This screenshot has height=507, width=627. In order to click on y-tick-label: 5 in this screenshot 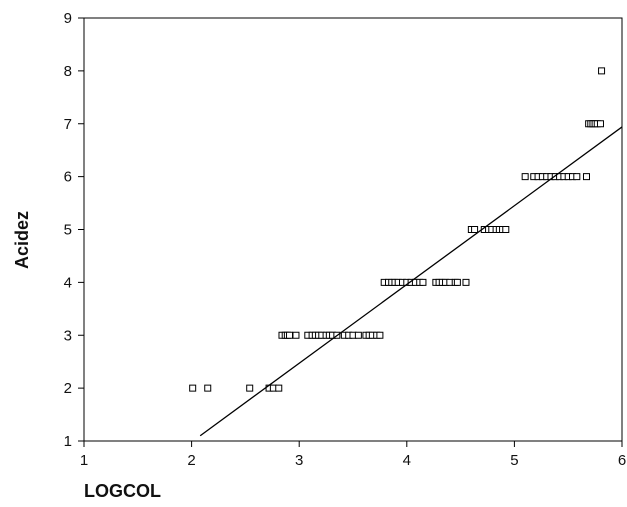, I will do `click(68, 230)`.